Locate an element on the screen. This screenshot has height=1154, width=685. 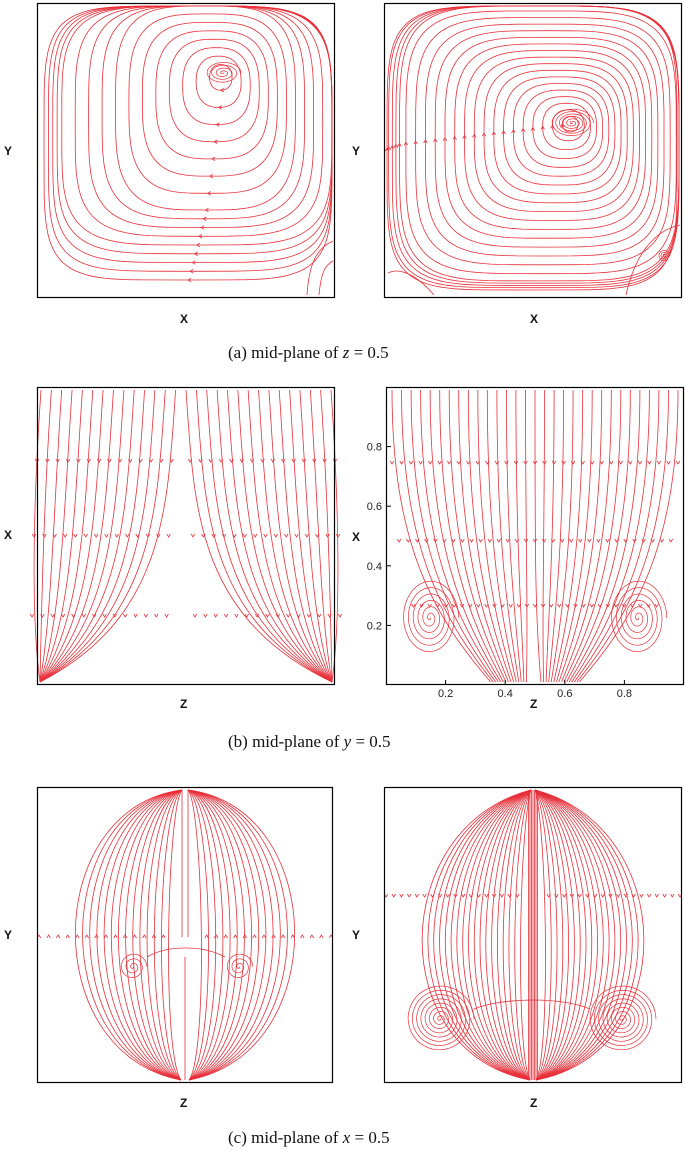
panel-b2-xlabel: Z is located at coordinates (534, 704).